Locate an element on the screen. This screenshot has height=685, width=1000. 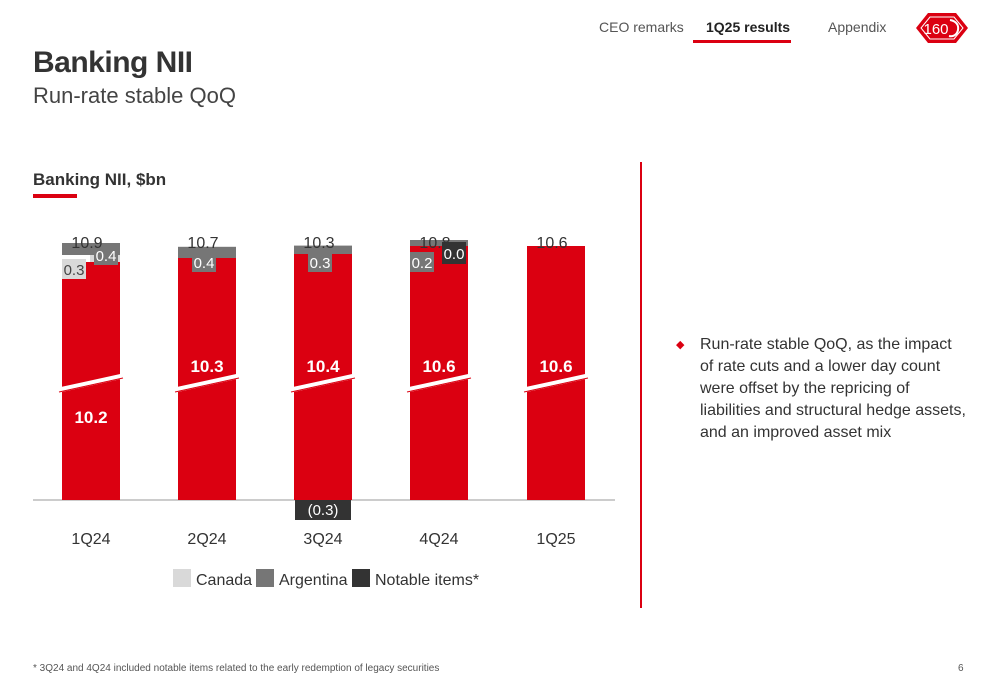
notable-label: 0.0 is located at coordinates (454, 254).